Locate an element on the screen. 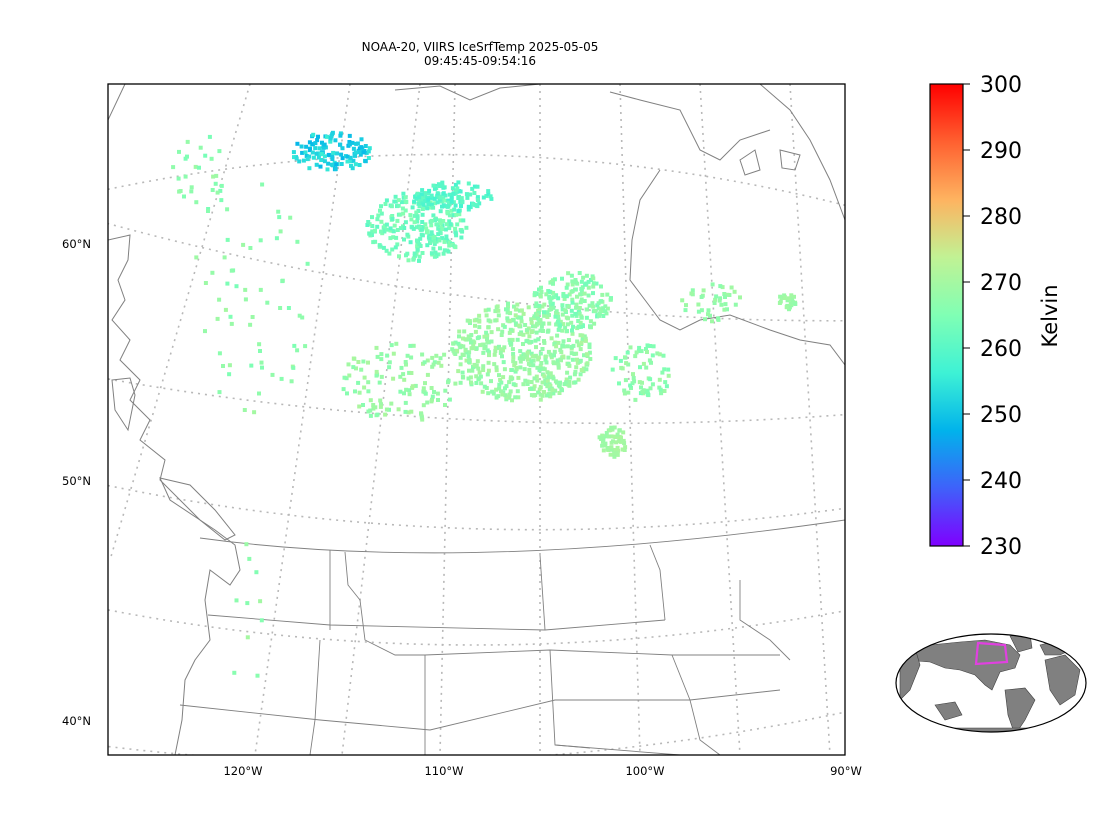 The width and height of the screenshot is (1120, 840). colorbar-tick-label: 290 is located at coordinates (1001, 151).